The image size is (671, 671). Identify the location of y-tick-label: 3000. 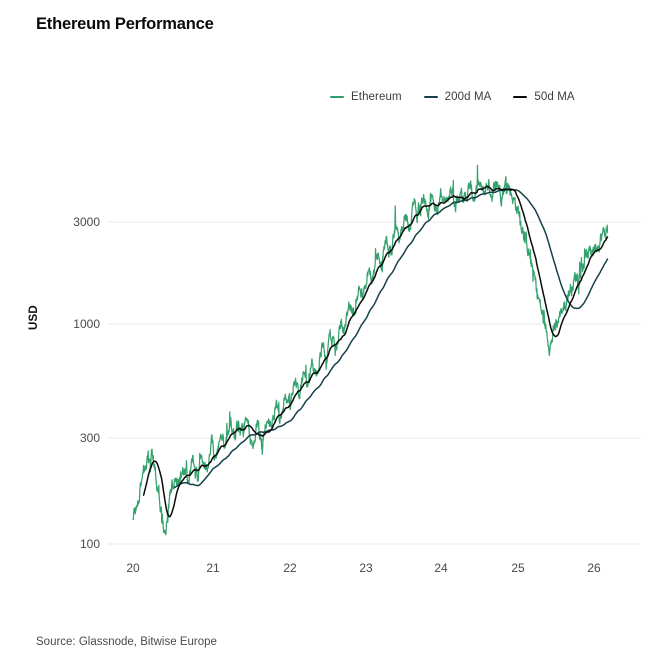
(86, 222).